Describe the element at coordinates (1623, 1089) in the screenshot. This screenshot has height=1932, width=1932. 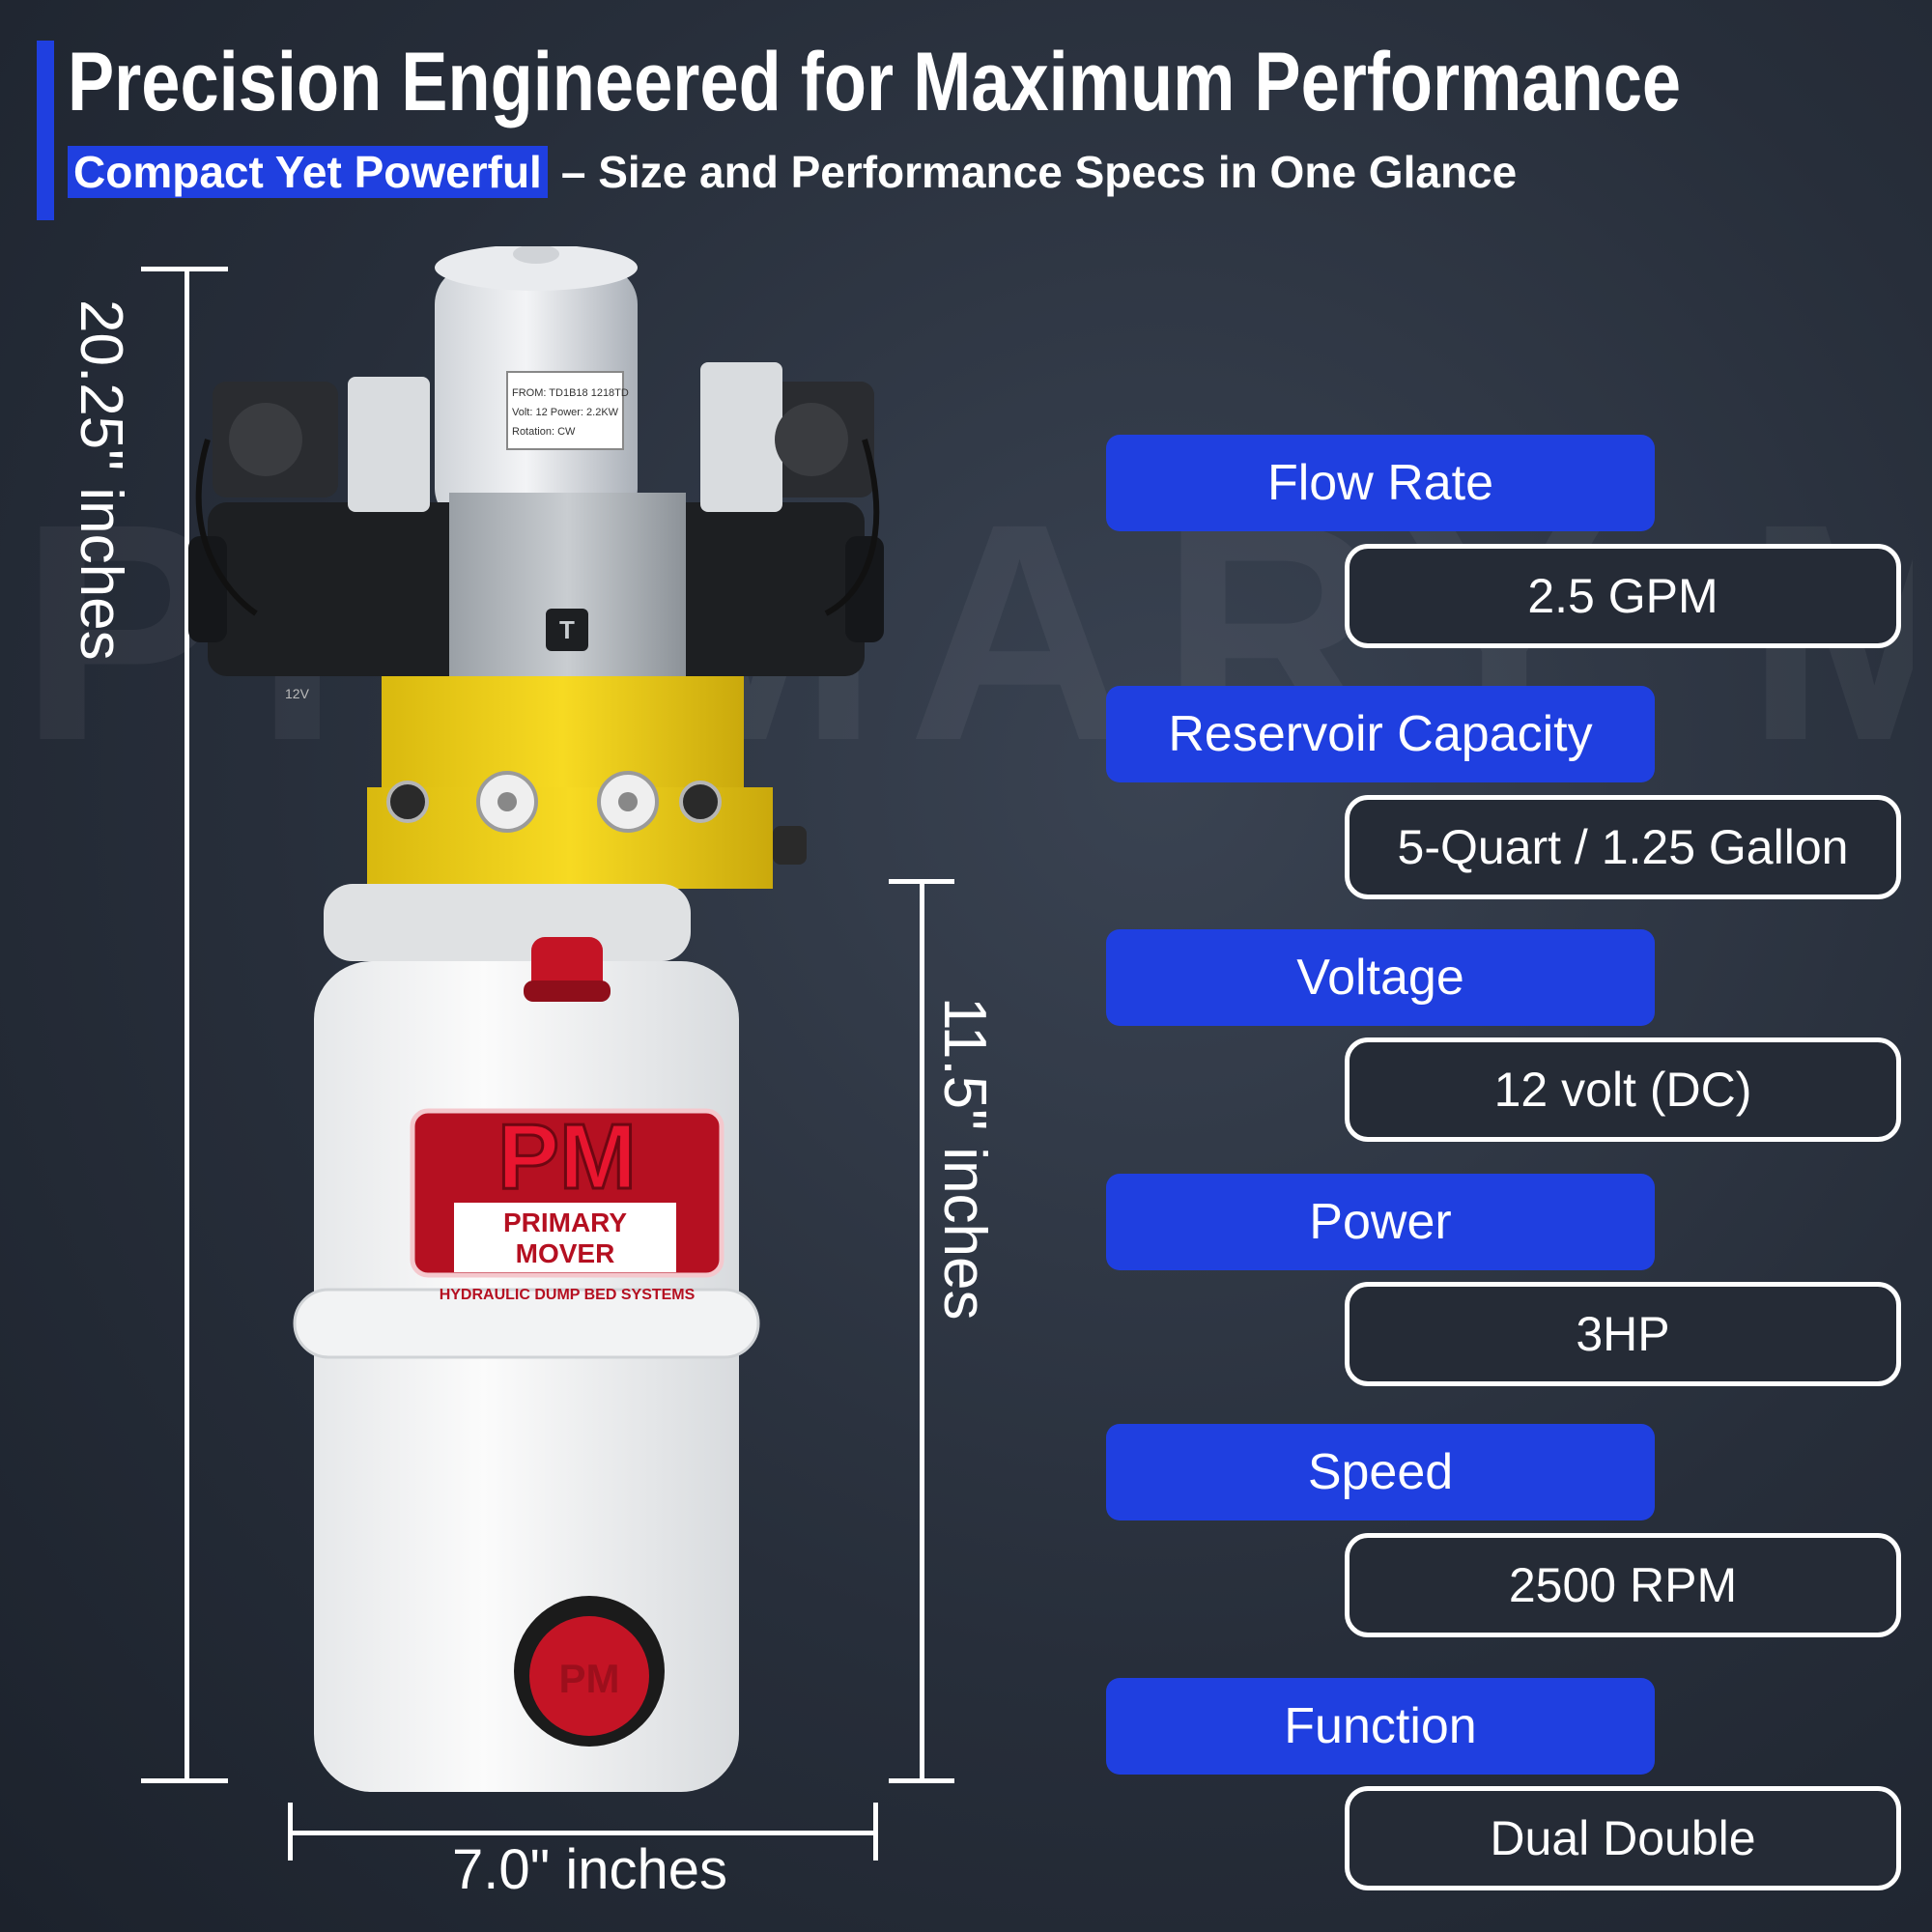
I see `spec-value-voltage: 12 volt (DC)` at that location.